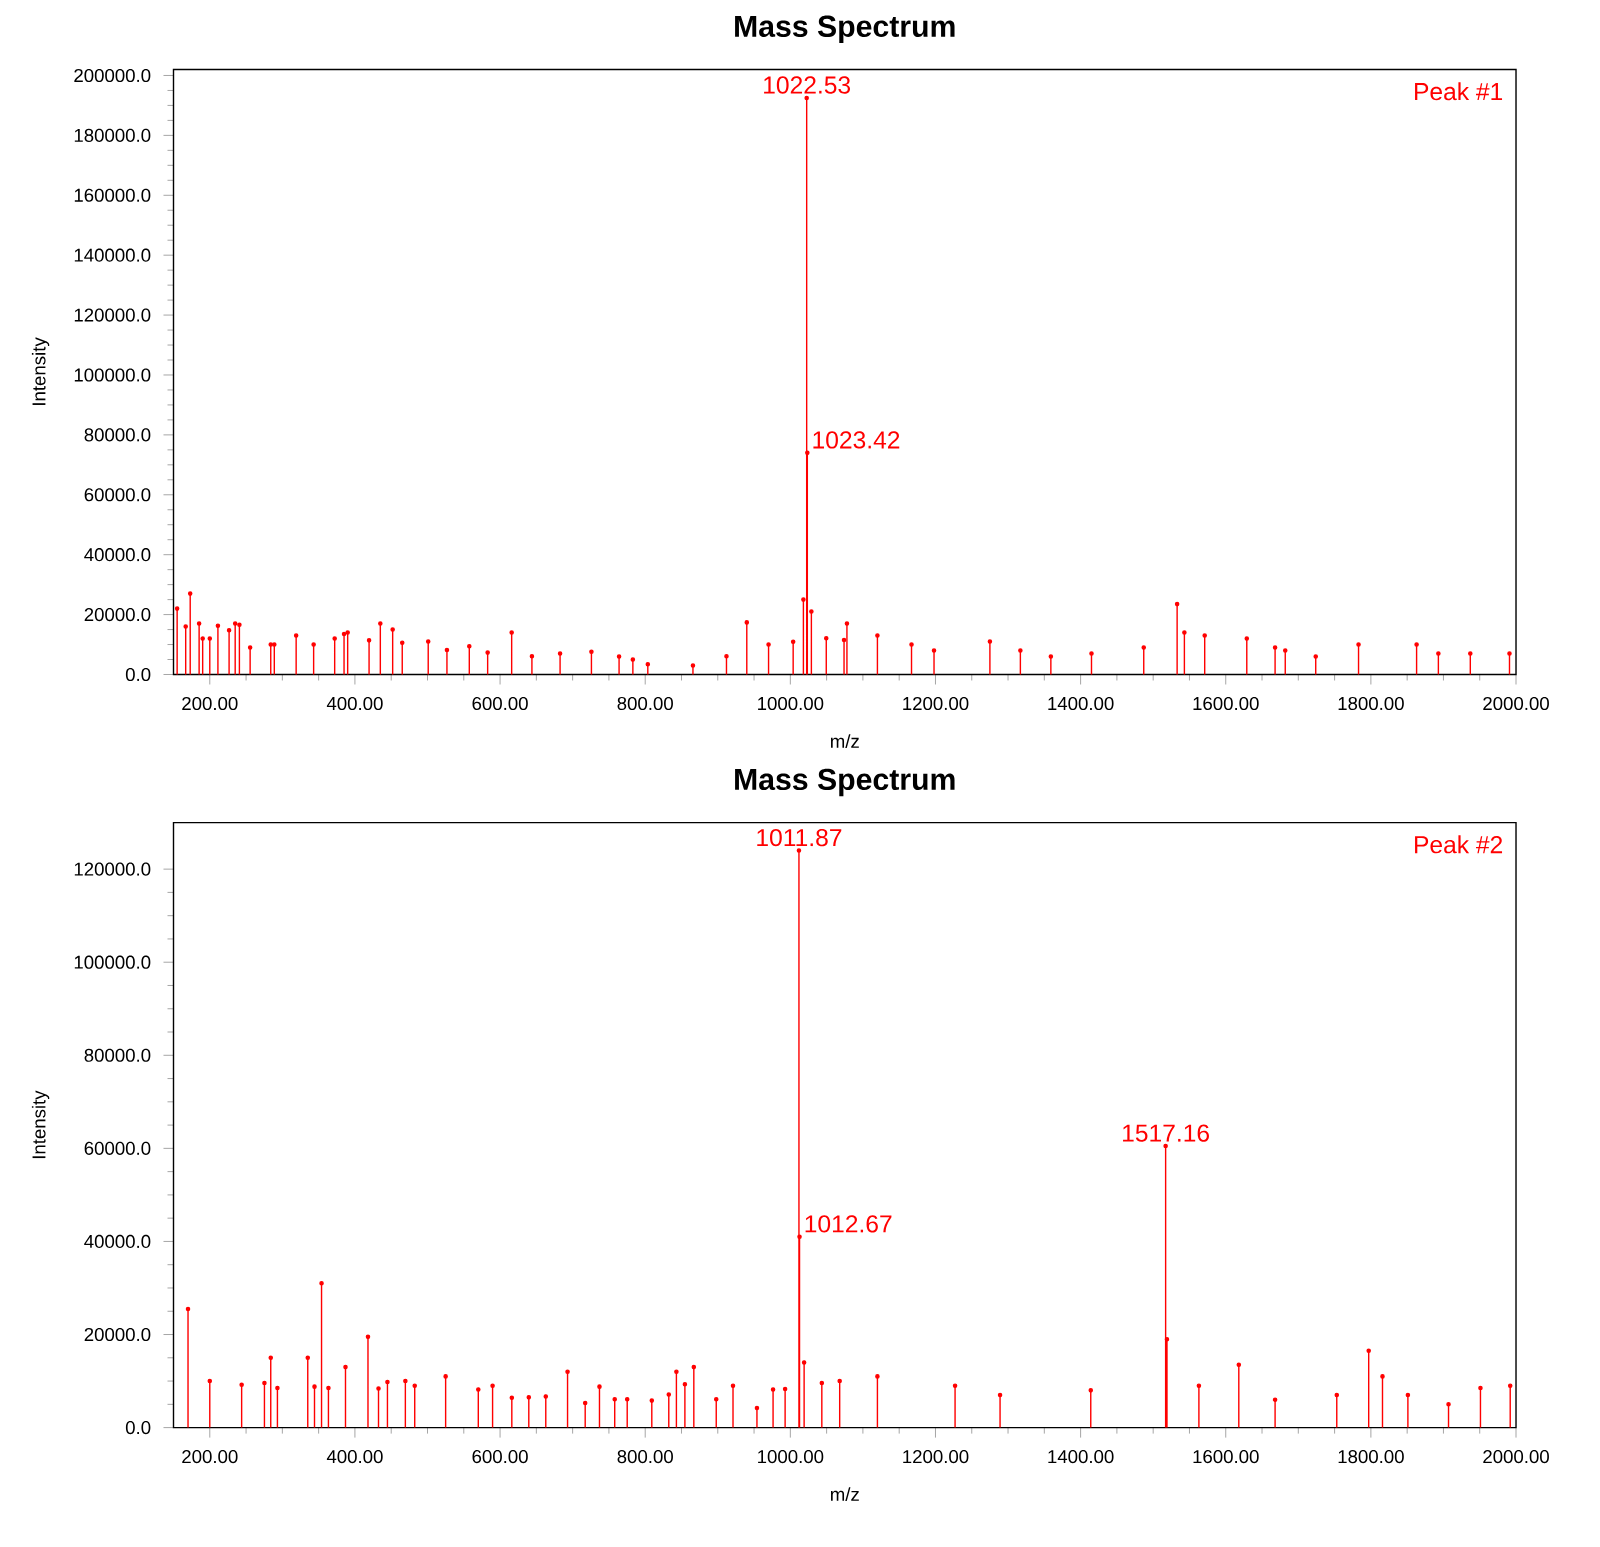 The width and height of the screenshot is (1600, 1547). I want to click on annotation: 1517.16, so click(1166, 1133).